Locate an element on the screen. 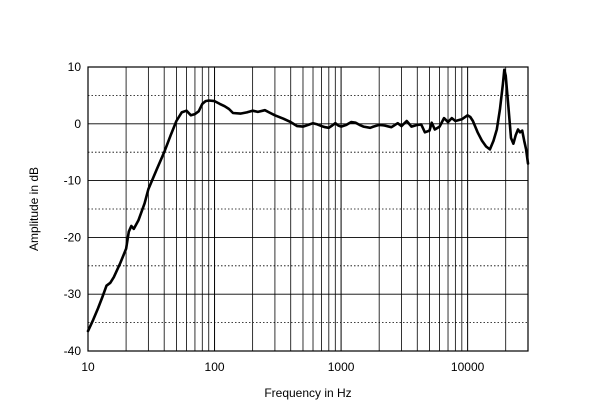 The width and height of the screenshot is (600, 416). y-tick-label: 10 is located at coordinates (75, 67).